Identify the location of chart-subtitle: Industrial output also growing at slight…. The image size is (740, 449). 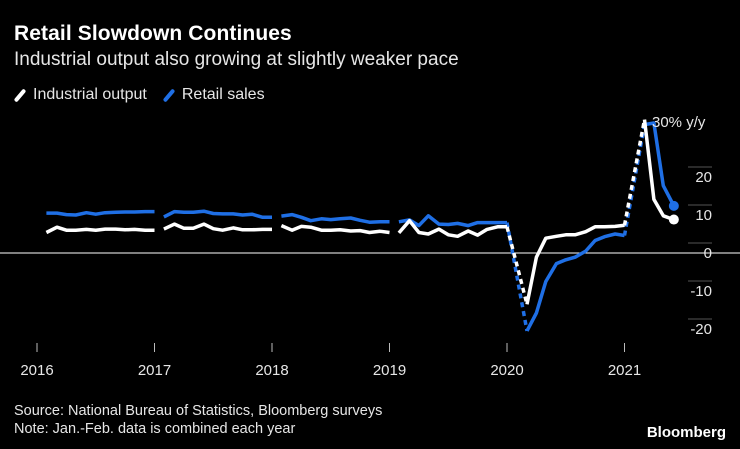
(236, 59).